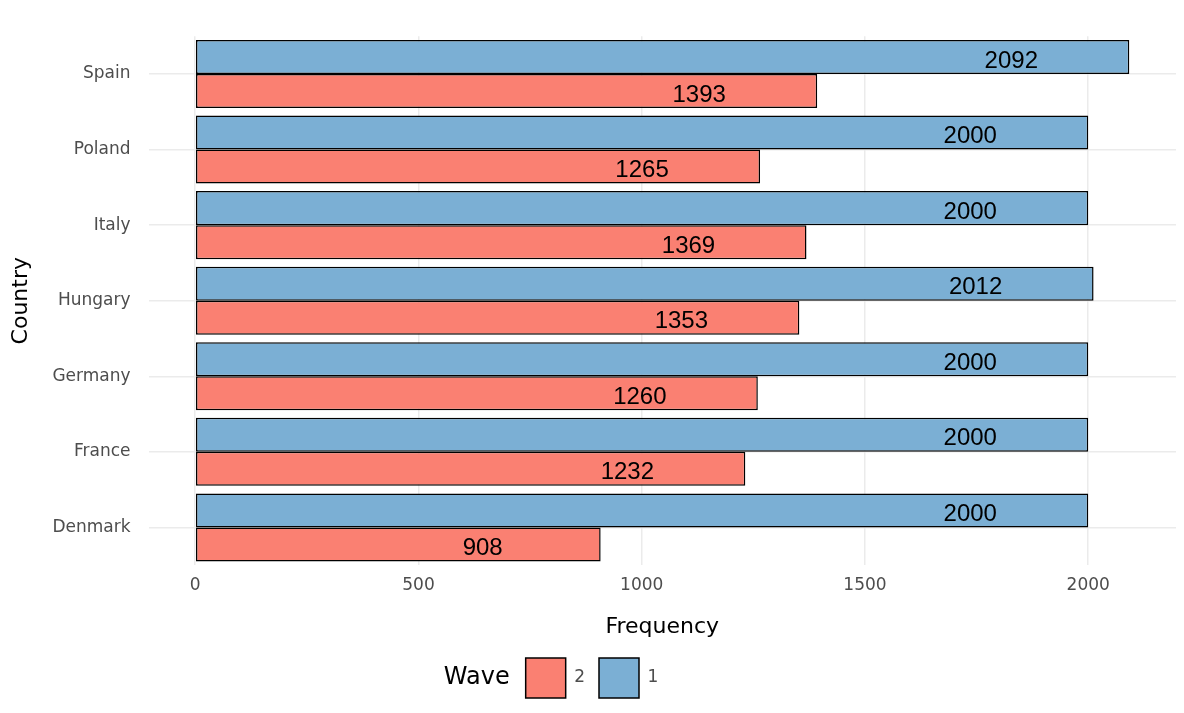 The width and height of the screenshot is (1184, 713). Describe the element at coordinates (476, 676) in the screenshot. I see `legend-title: Wave` at that location.